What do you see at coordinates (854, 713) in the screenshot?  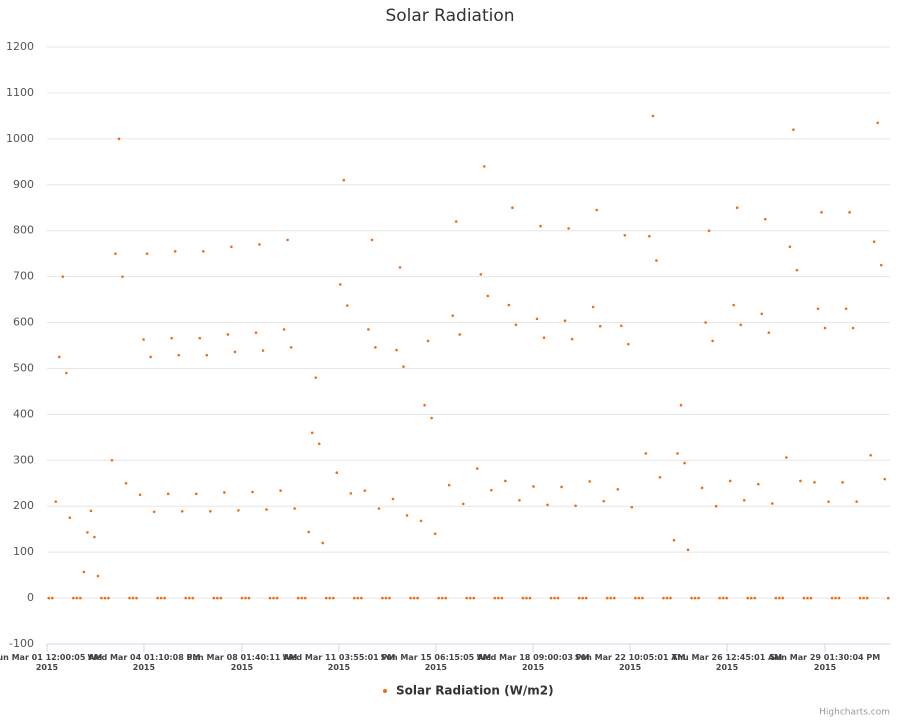 I see `credits: Highcharts.com` at bounding box center [854, 713].